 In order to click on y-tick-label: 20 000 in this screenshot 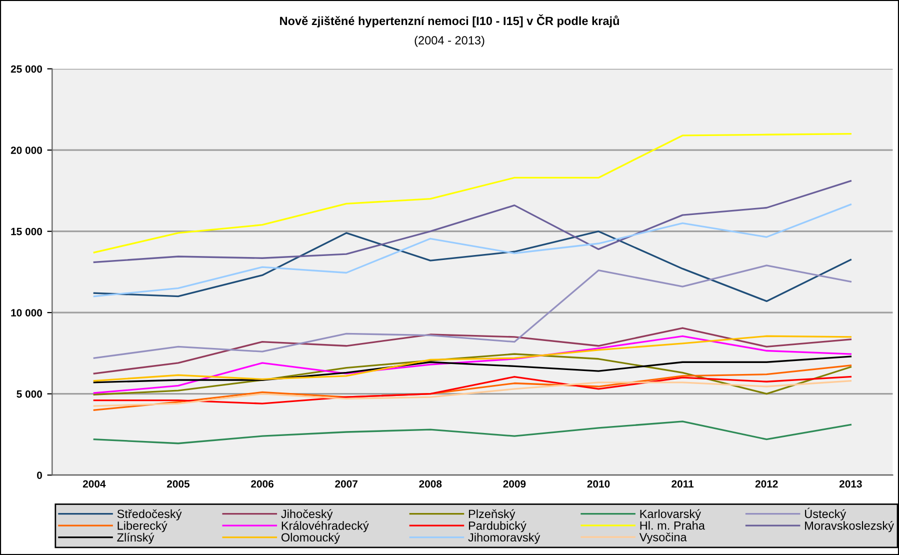, I will do `click(26, 150)`.